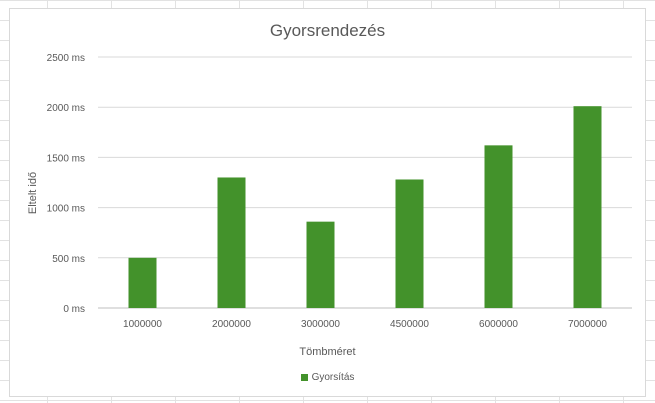  I want to click on x-tick-label: 6000000, so click(498, 324).